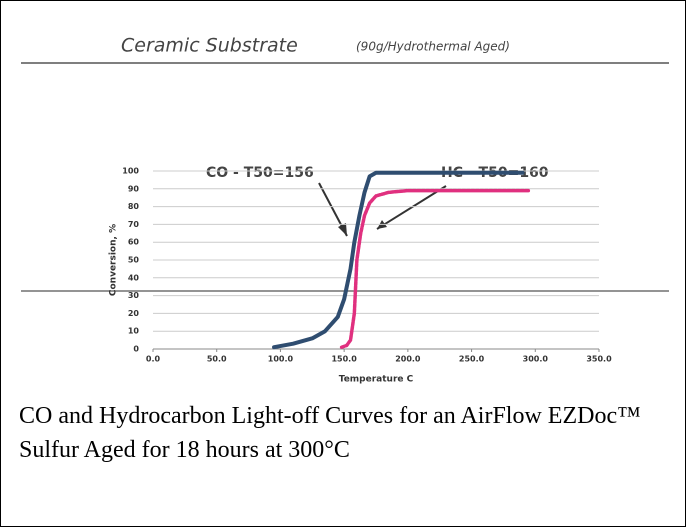 This screenshot has width=686, height=527. What do you see at coordinates (134, 206) in the screenshot?
I see `y-tick-label: 80` at bounding box center [134, 206].